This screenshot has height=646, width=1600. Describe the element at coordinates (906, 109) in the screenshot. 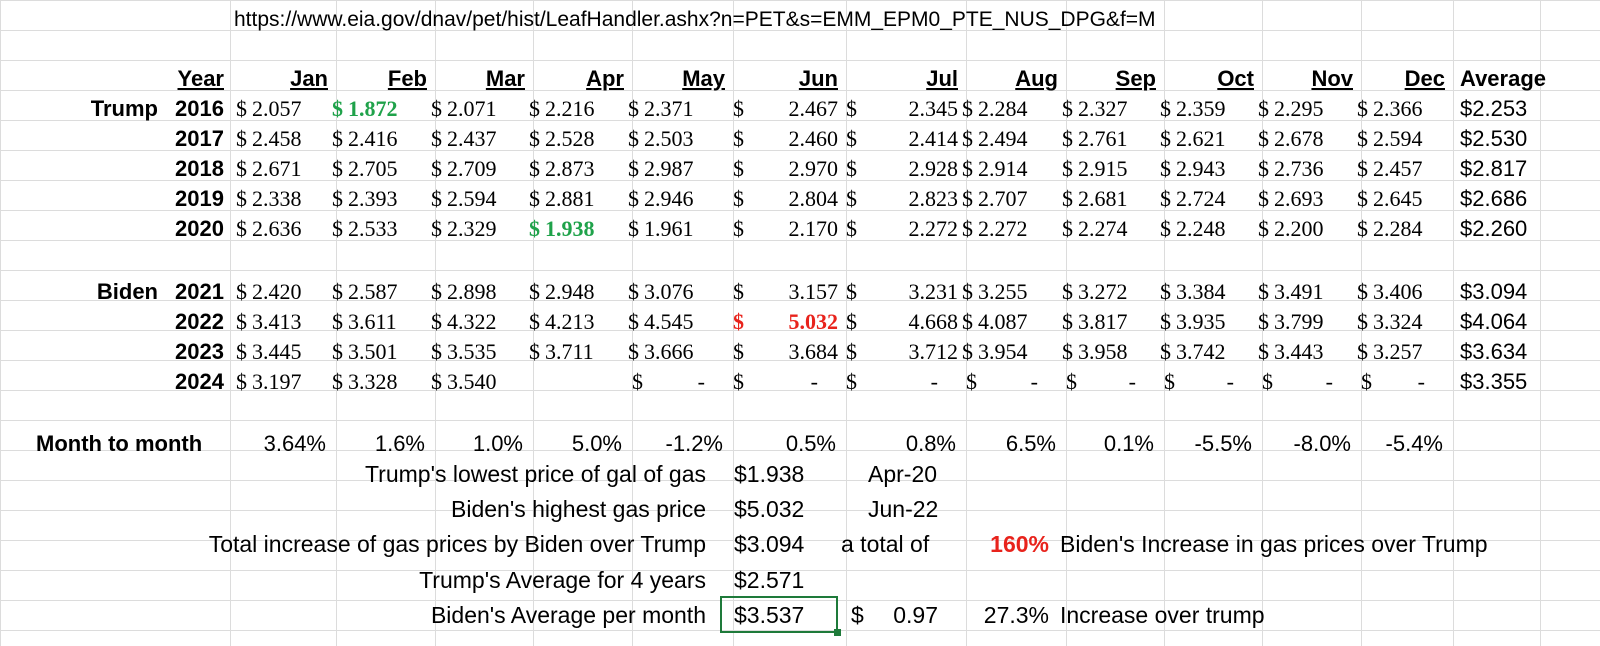

I see `price-cell: $2.345` at that location.